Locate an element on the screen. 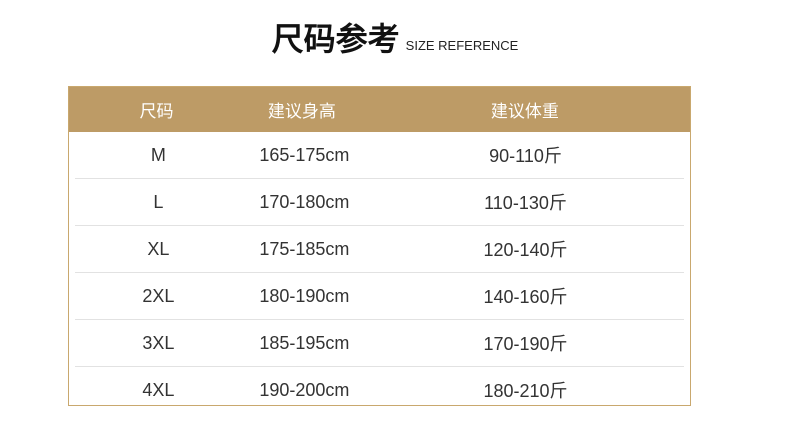 This screenshot has height=435, width=790. cell-height: 165-175cm is located at coordinates (304, 154).